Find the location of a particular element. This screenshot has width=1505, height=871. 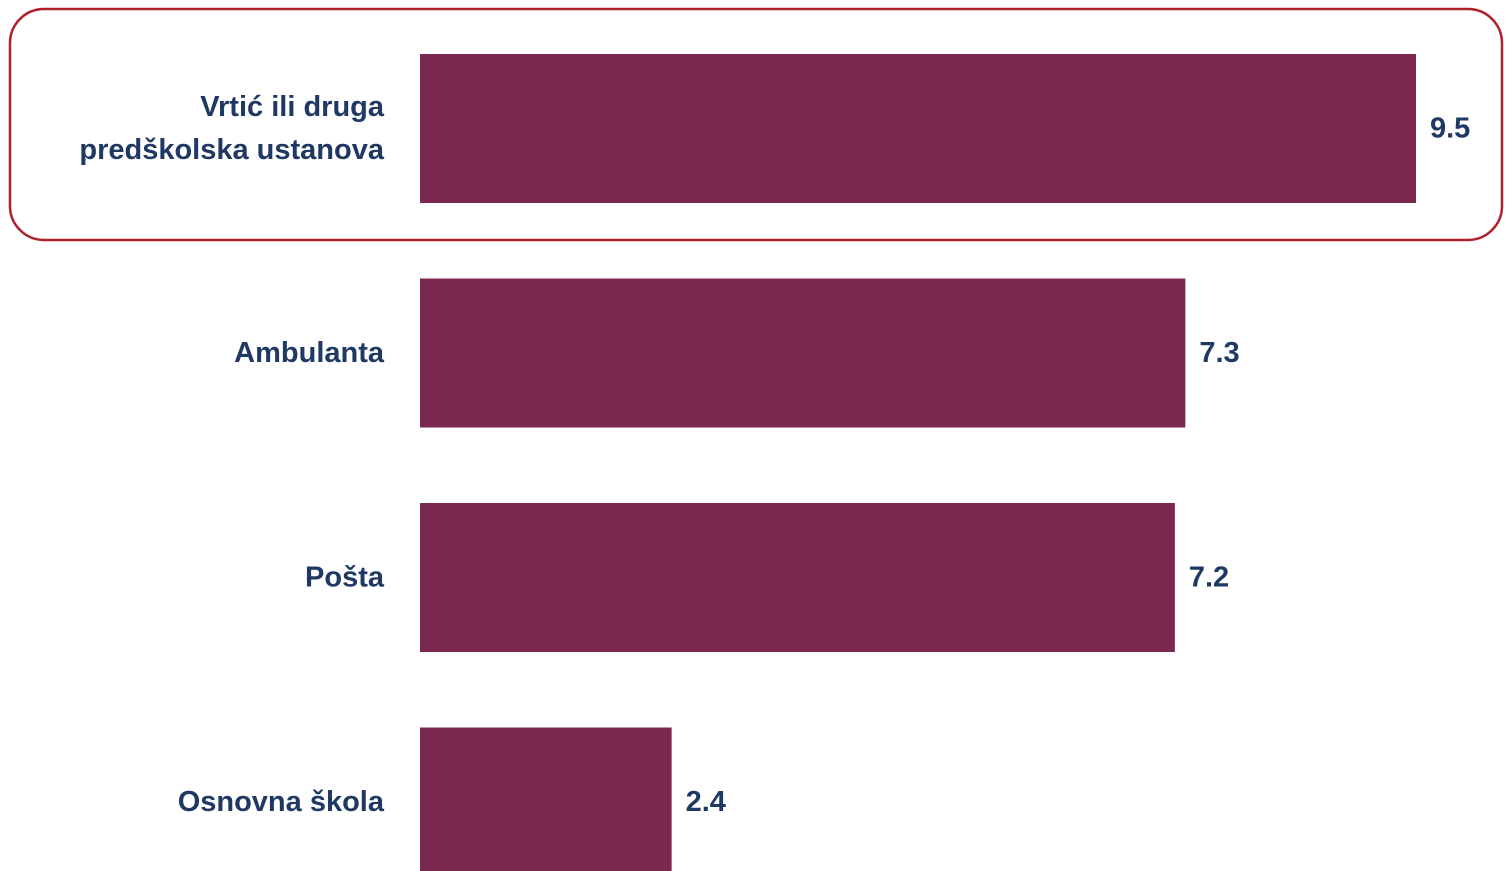

category-label-3: Osnovna škola is located at coordinates (281, 802).